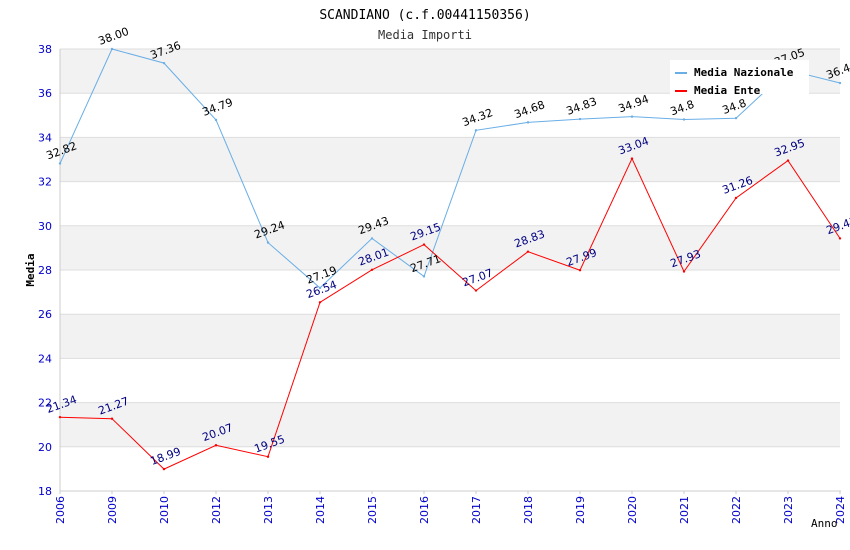  Describe the element at coordinates (268, 510) in the screenshot. I see `x-tick-label: 2013` at that location.